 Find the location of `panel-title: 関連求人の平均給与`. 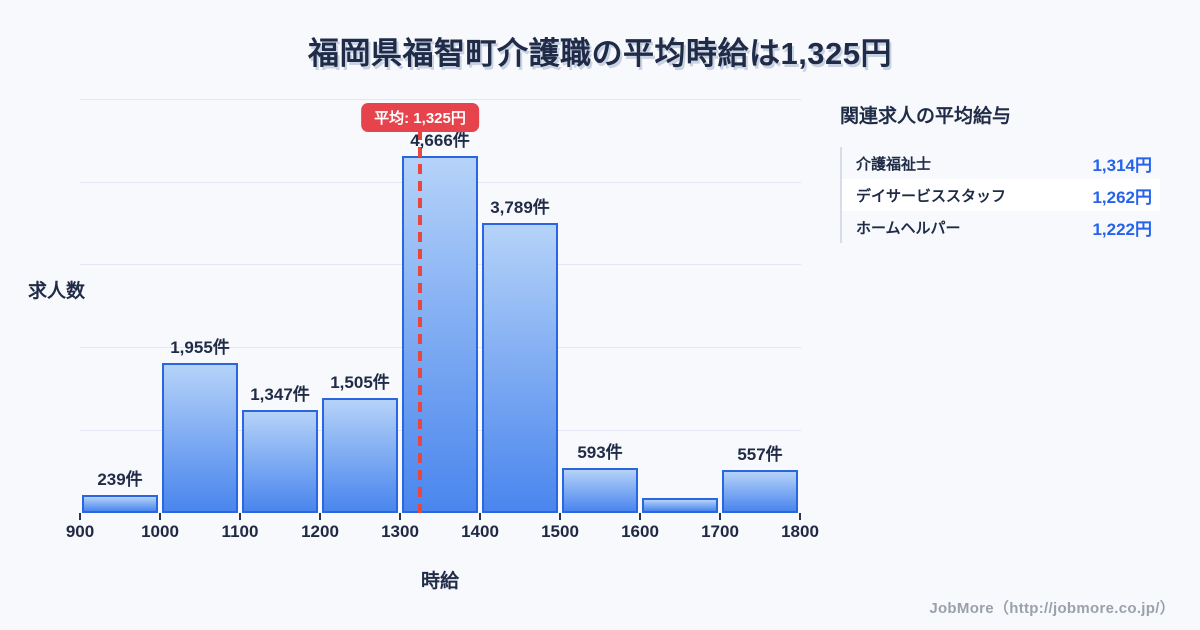

panel-title: 関連求人の平均給与 is located at coordinates (926, 116).